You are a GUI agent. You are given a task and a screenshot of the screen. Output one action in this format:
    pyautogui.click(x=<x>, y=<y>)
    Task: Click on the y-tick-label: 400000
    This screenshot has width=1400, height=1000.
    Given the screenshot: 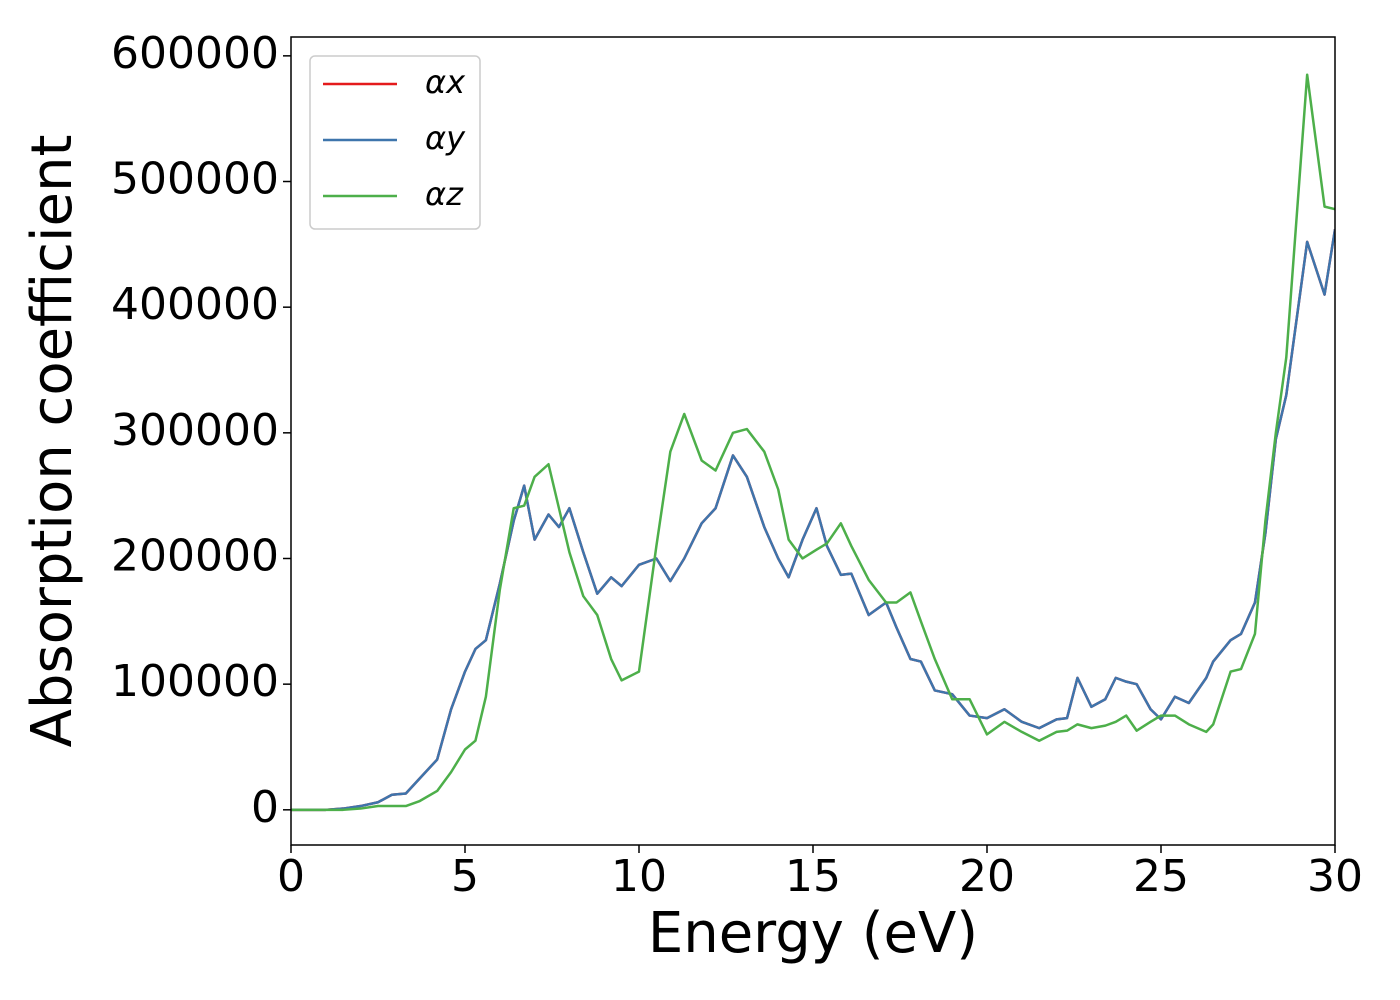 What is the action you would take?
    pyautogui.click(x=195, y=304)
    